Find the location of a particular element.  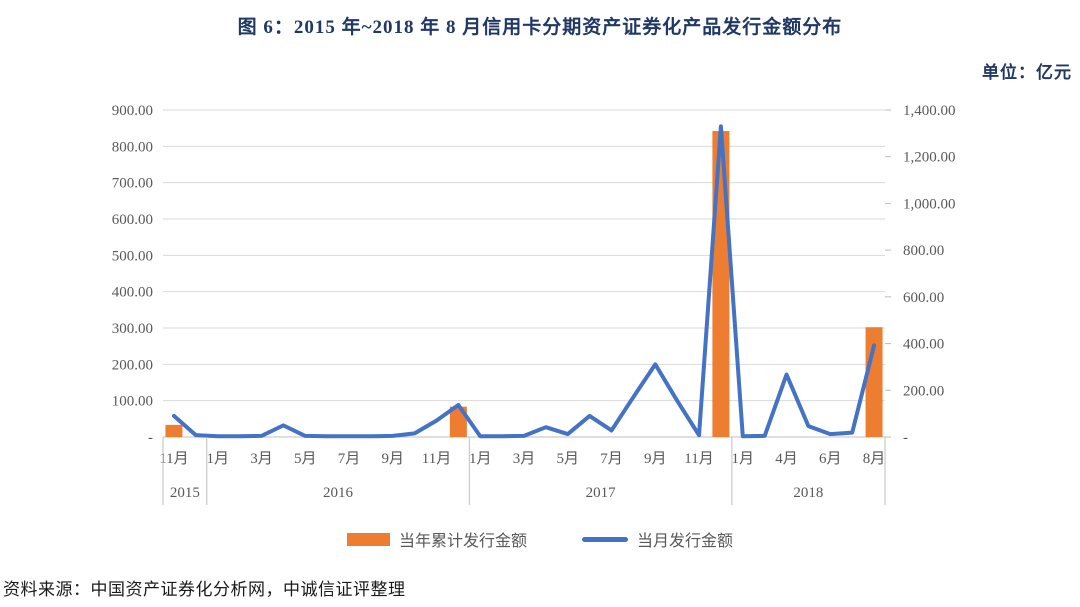

legend-item-monthly: 当月发行金额 is located at coordinates (657, 539).